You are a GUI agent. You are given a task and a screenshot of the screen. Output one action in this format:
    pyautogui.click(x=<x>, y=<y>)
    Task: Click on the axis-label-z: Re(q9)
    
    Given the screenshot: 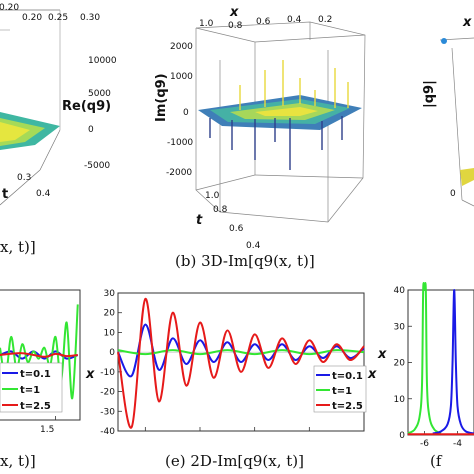 What is the action you would take?
    pyautogui.click(x=86, y=106)
    